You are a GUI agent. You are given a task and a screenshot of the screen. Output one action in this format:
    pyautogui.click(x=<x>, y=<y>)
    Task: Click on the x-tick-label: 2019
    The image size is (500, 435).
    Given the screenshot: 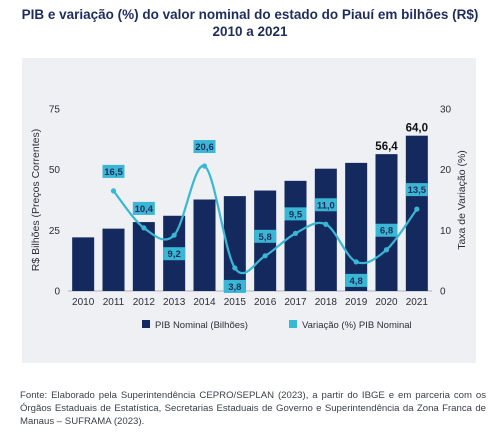 What is the action you would take?
    pyautogui.click(x=356, y=302)
    